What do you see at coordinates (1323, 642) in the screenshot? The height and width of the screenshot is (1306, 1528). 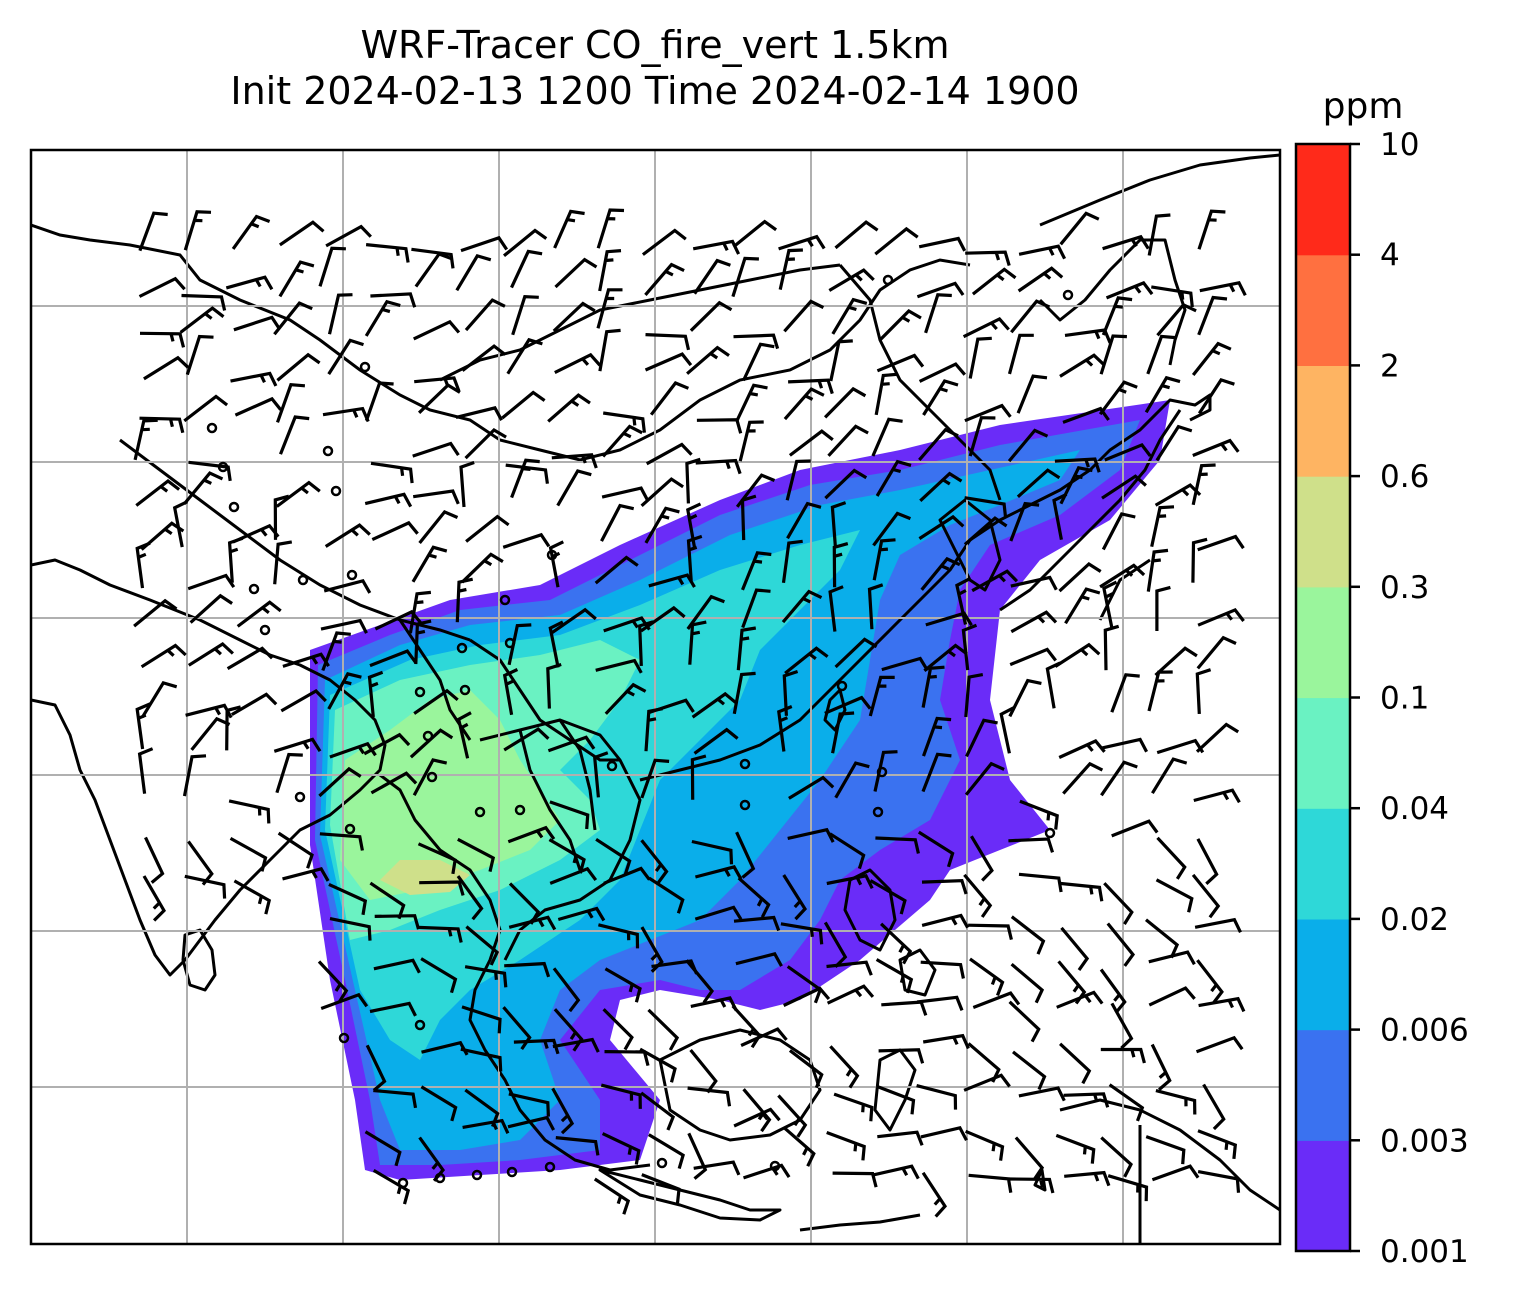 I see `colorbar-segment` at bounding box center [1323, 642].